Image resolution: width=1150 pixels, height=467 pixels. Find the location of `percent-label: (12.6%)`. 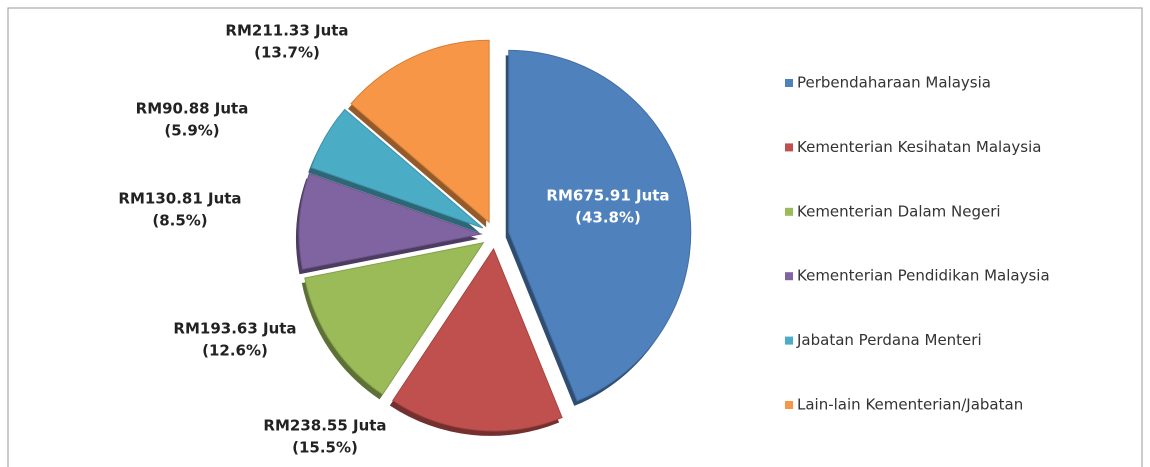

percent-label: (12.6%) is located at coordinates (235, 351).